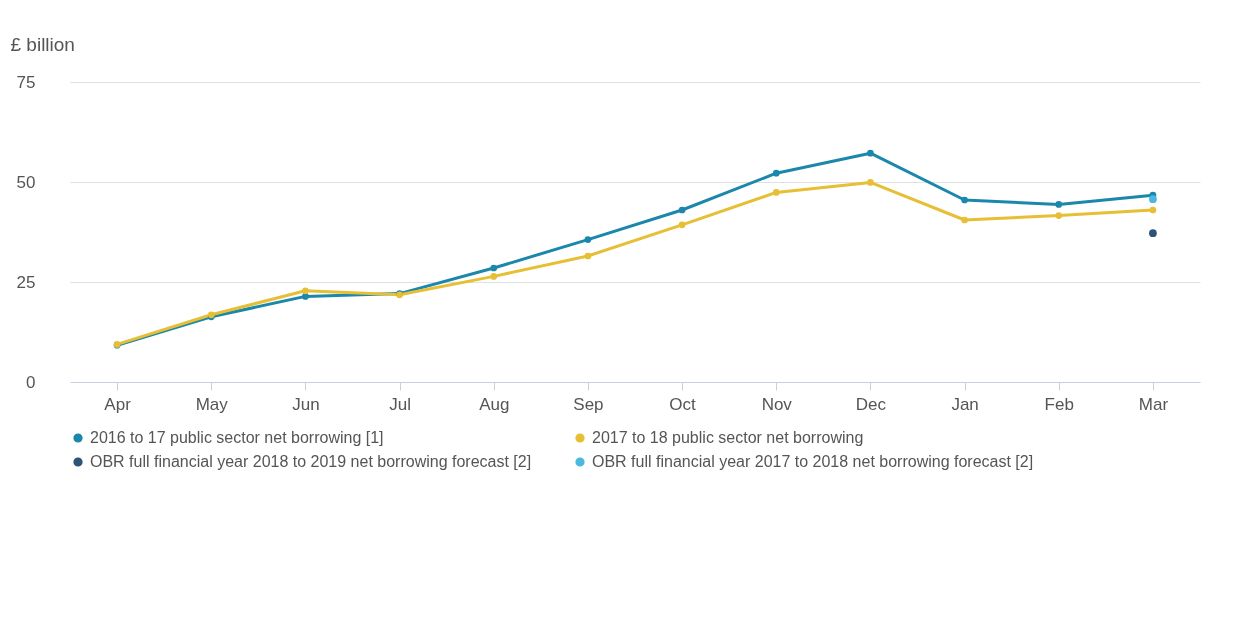  I want to click on y-tick-label: 25, so click(26, 282).